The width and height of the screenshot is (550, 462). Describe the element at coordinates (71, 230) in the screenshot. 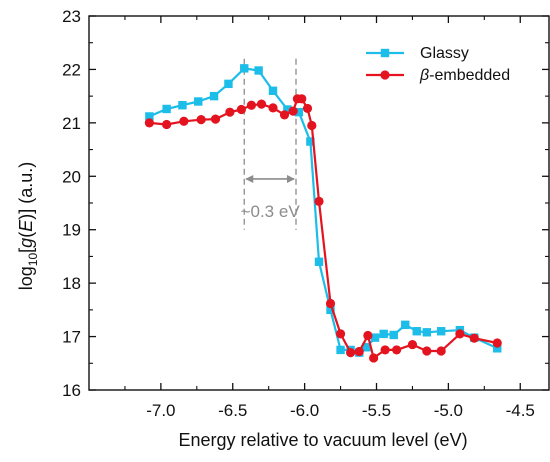

I see `y-tick-label: 19` at that location.